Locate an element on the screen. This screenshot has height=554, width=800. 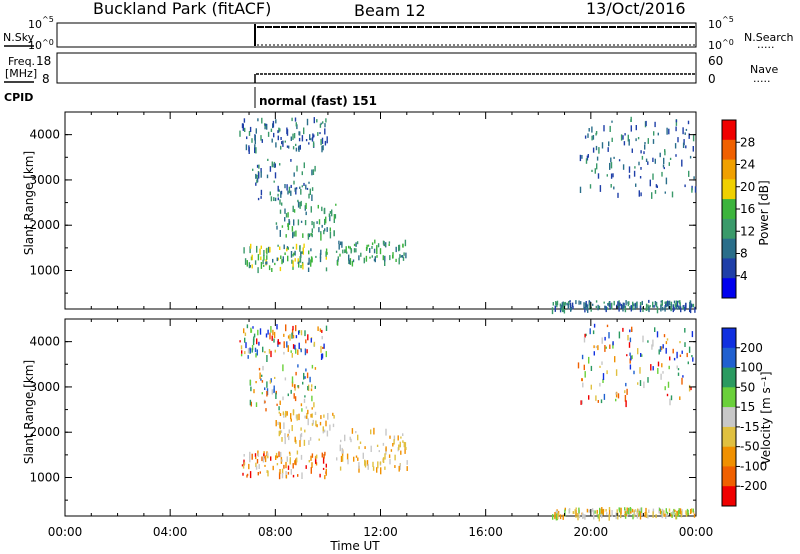
colorbar-tick-label: 4 is located at coordinates (744, 276).